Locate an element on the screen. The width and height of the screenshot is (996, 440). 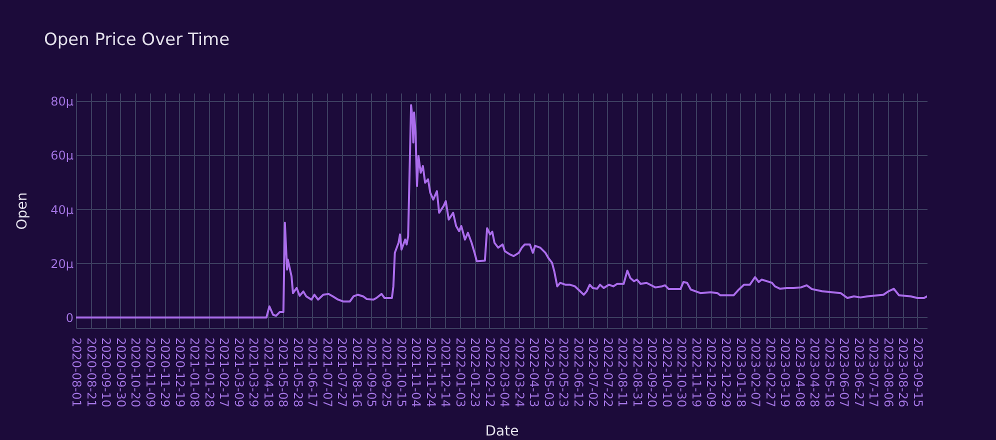
x-tick-label: 2023-08-06 is located at coordinates (888, 373).